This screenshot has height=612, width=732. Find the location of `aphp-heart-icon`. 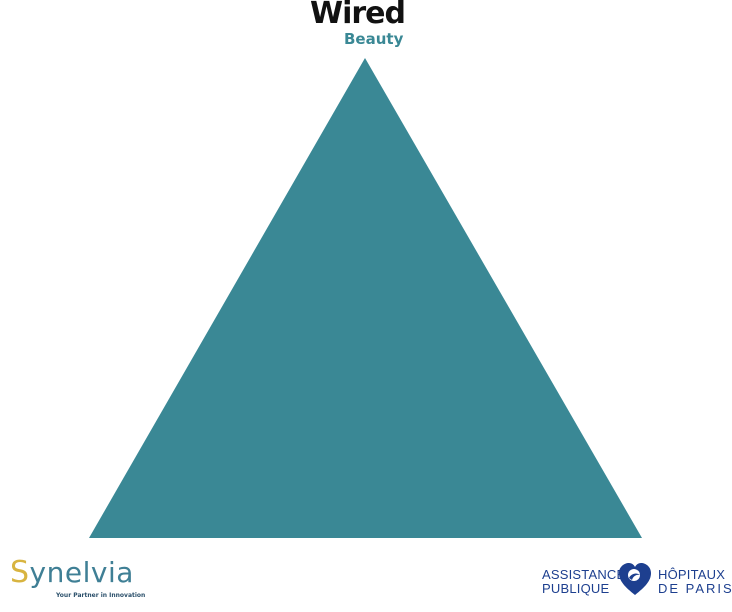

aphp-heart-icon is located at coordinates (635, 579).